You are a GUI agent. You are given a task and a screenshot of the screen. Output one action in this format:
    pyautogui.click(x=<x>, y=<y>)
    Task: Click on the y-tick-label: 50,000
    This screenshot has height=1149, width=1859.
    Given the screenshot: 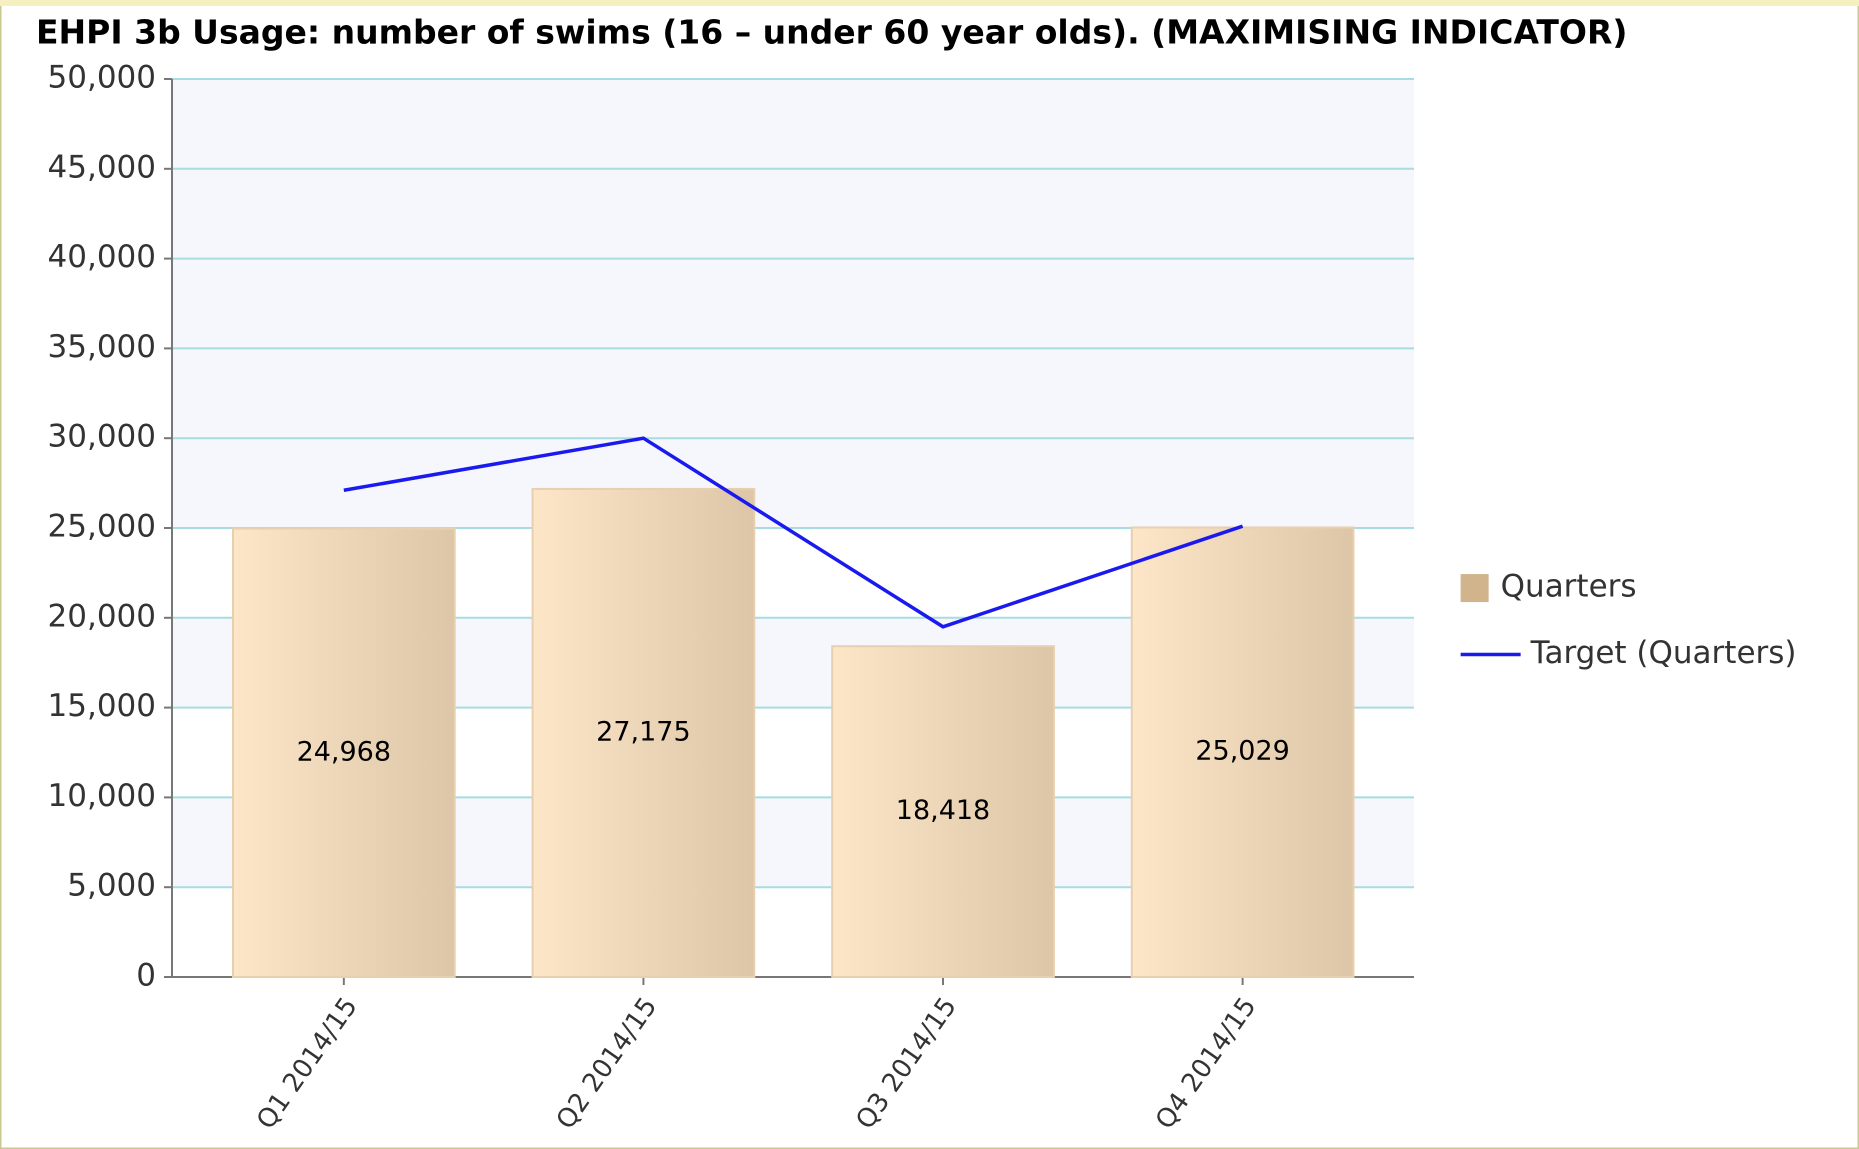 What is the action you would take?
    pyautogui.click(x=102, y=78)
    